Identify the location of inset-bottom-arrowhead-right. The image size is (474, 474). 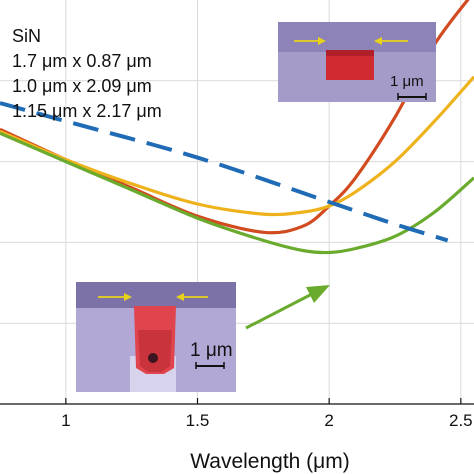
(180, 297).